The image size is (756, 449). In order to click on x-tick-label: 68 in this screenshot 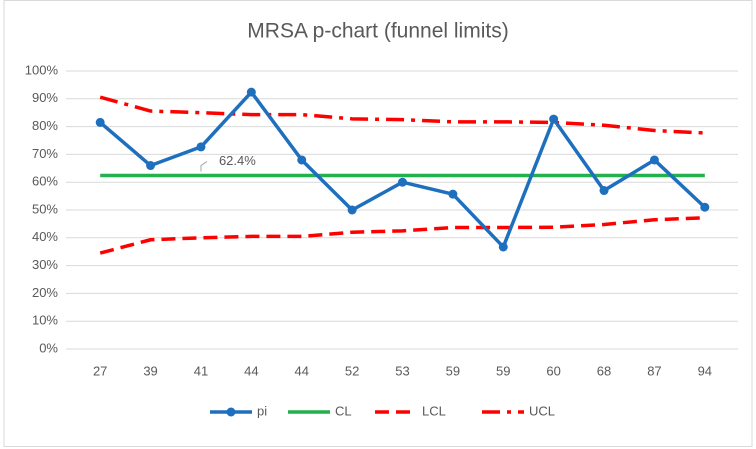, I will do `click(604, 370)`.